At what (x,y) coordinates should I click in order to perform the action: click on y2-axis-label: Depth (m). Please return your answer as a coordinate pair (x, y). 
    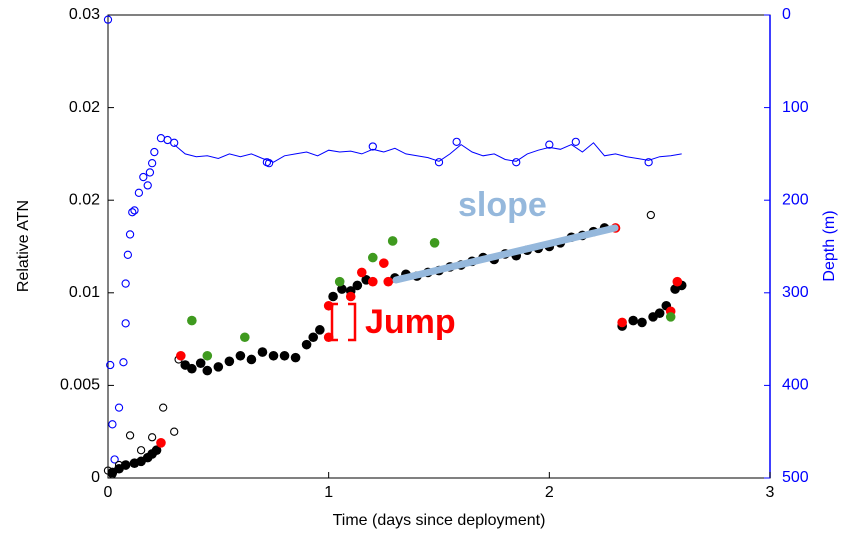
    Looking at the image, I should click on (829, 245).